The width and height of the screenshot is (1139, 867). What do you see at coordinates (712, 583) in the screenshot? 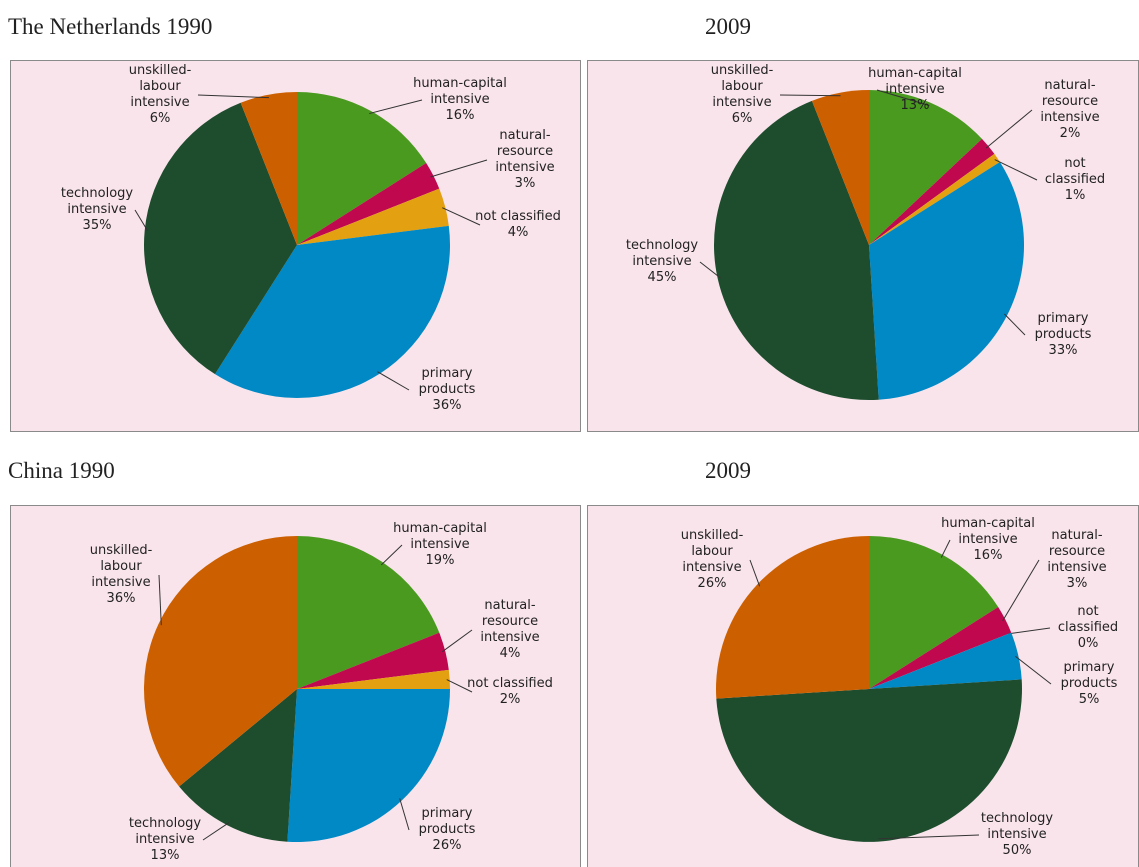
I see `value-label: 26%` at bounding box center [712, 583].